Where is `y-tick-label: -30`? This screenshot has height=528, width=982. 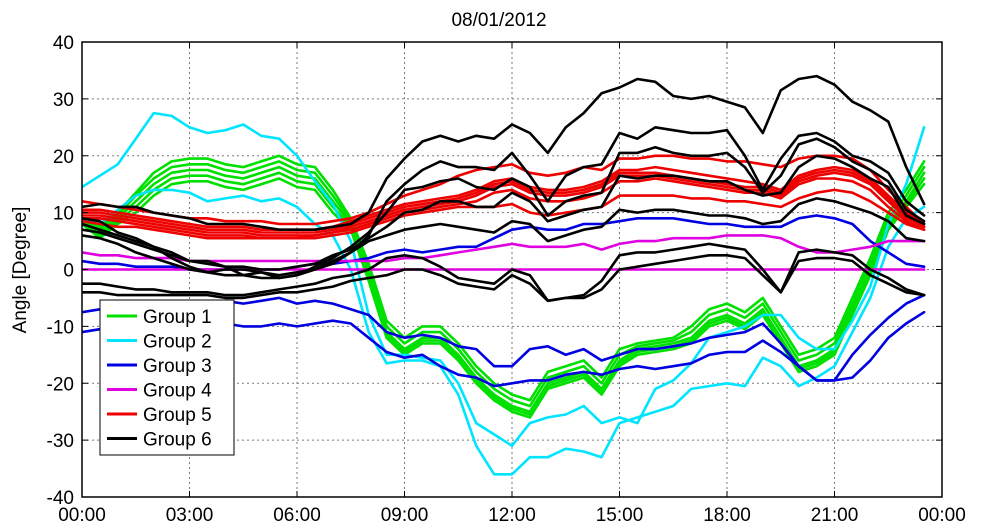
y-tick-label: -30 is located at coordinates (60, 441).